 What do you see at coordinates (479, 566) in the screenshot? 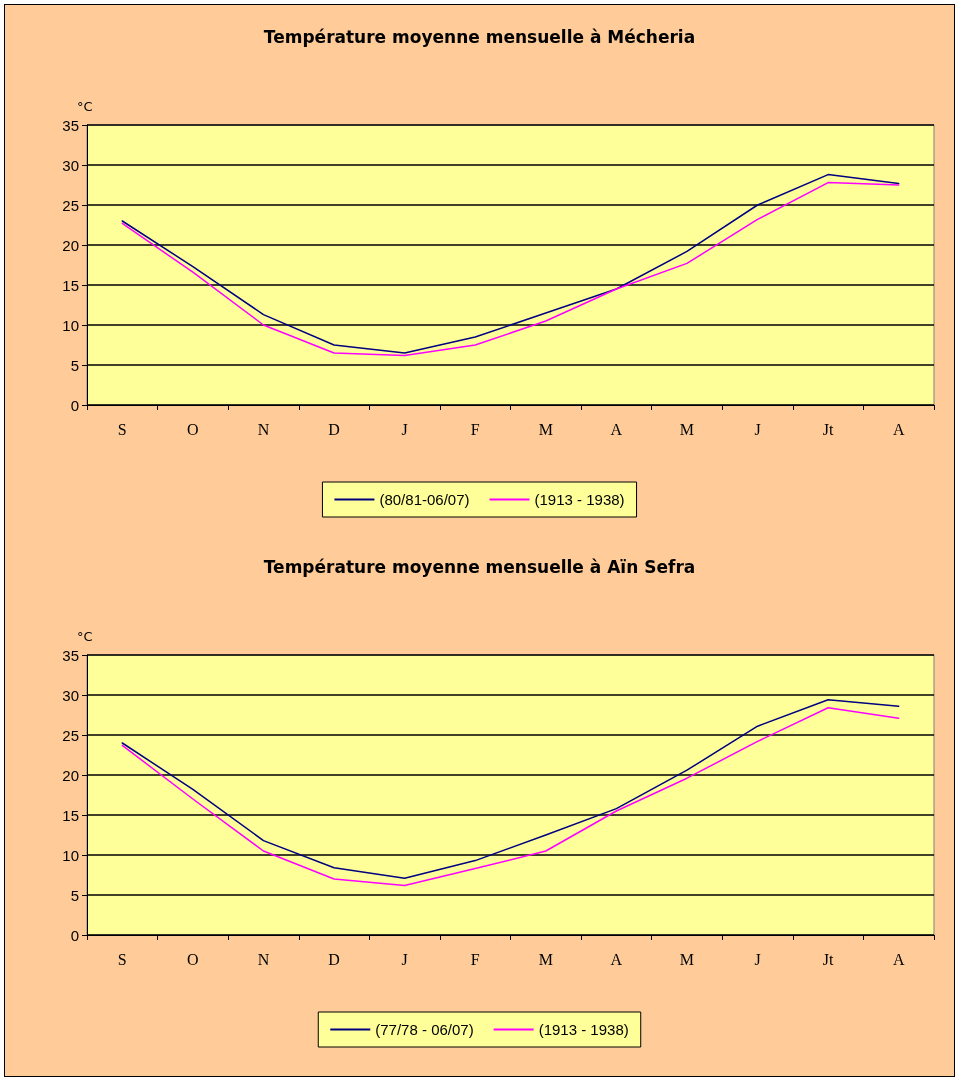
I see `chart-title: Température moyenne mensuelle à Aïn Sefra` at bounding box center [479, 566].